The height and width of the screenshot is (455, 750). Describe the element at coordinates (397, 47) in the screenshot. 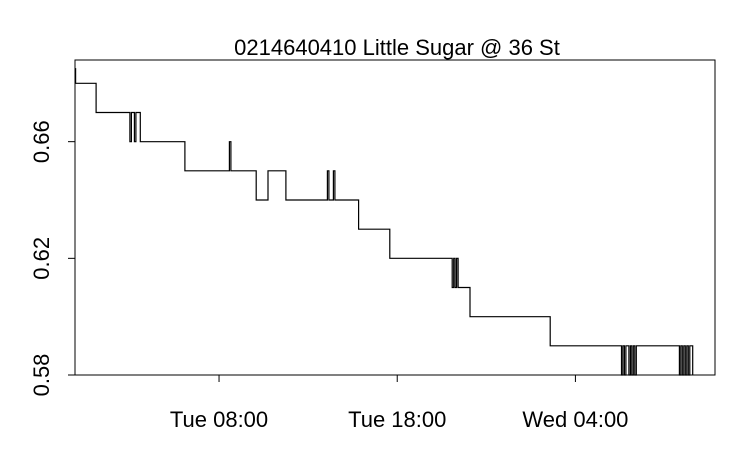

I see `chart-title: 0214640410 Little Sugar @ 36 St` at that location.